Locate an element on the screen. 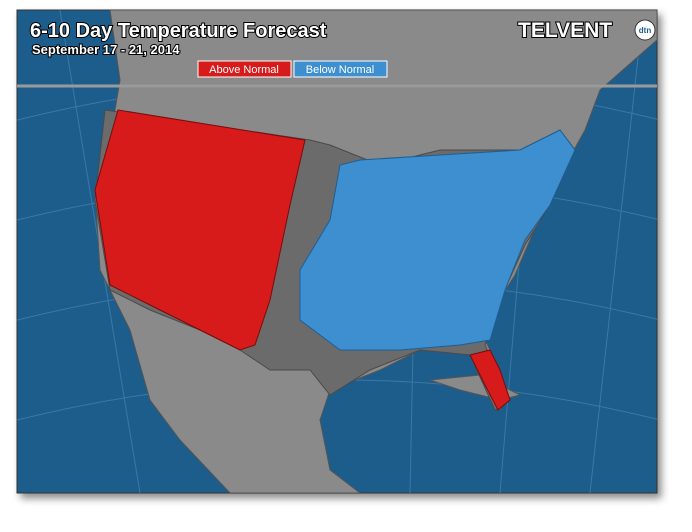  logo-text: TELVENT is located at coordinates (565, 30).